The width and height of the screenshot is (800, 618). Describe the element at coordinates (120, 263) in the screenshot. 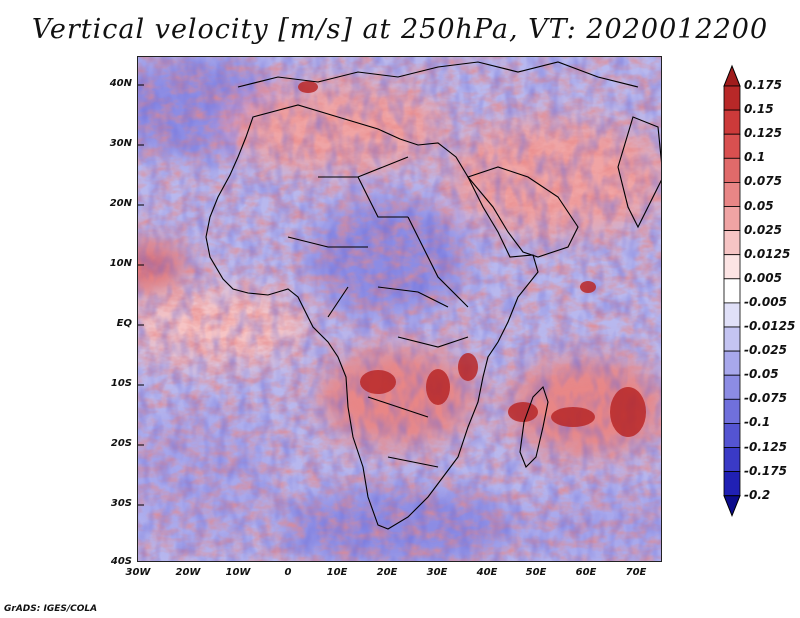

I see `lat-label-10n: 10N` at that location.